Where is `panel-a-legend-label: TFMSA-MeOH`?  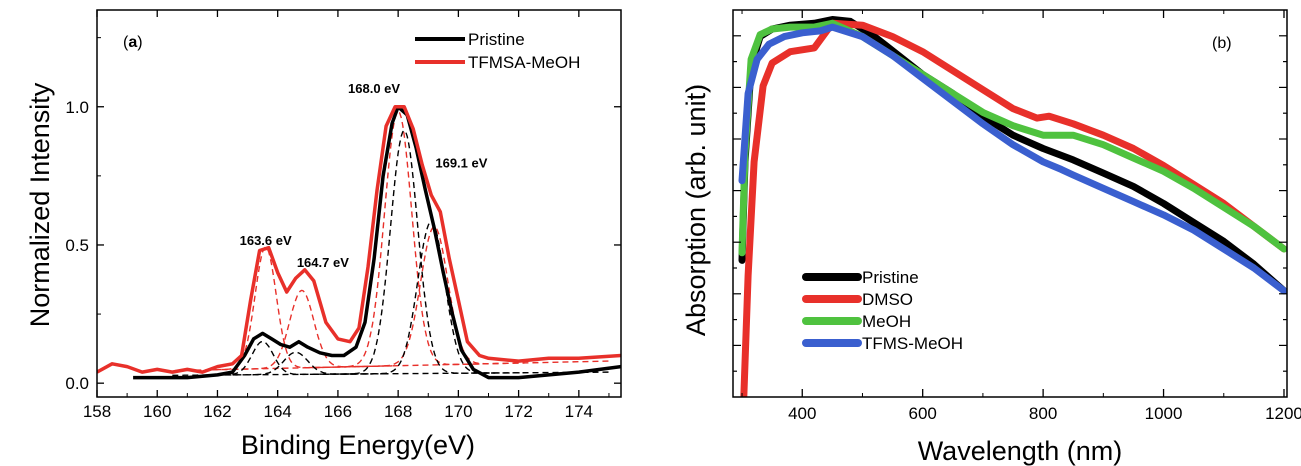 panel-a-legend-label: TFMSA-MeOH is located at coordinates (524, 62).